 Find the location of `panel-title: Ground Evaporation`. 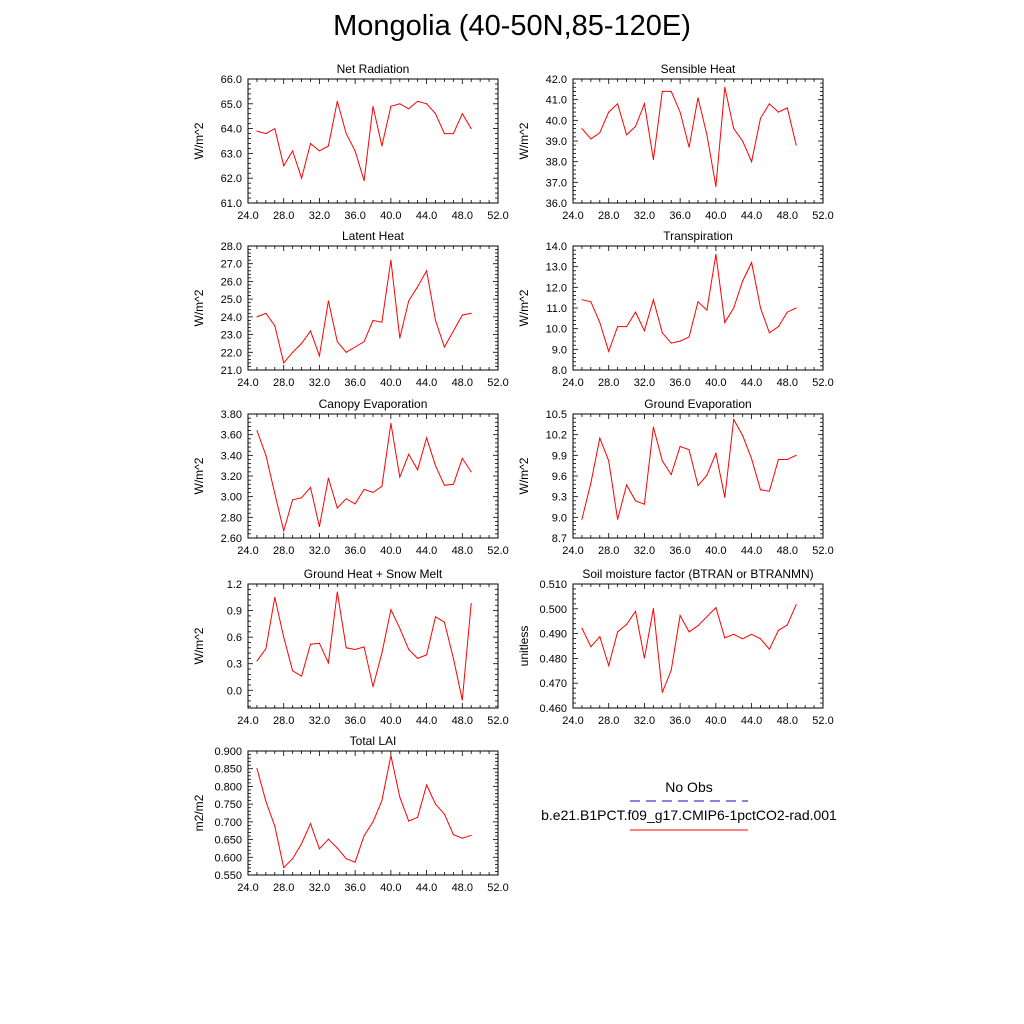

panel-title: Ground Evaporation is located at coordinates (697, 404).